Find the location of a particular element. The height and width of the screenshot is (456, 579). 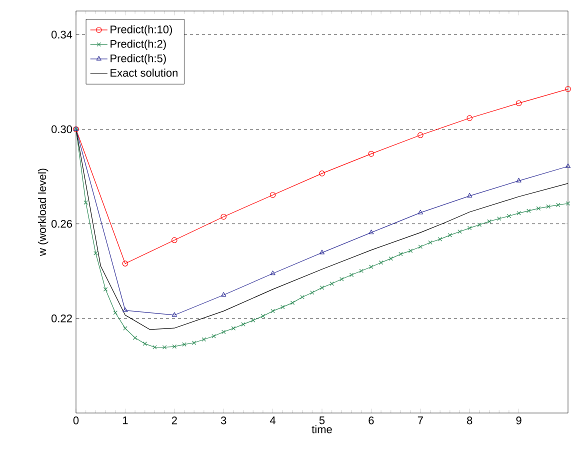

x-axis-title: time is located at coordinates (322, 429).